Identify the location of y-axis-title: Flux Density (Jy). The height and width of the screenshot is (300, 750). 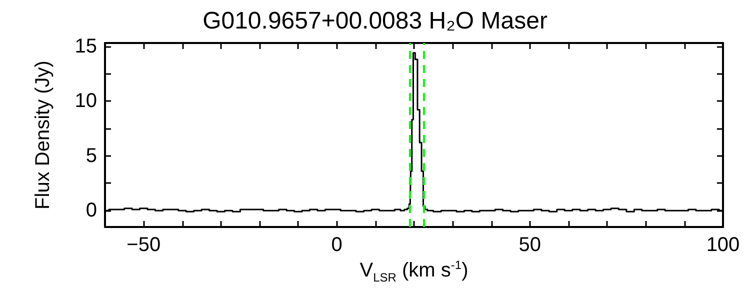
(43, 135).